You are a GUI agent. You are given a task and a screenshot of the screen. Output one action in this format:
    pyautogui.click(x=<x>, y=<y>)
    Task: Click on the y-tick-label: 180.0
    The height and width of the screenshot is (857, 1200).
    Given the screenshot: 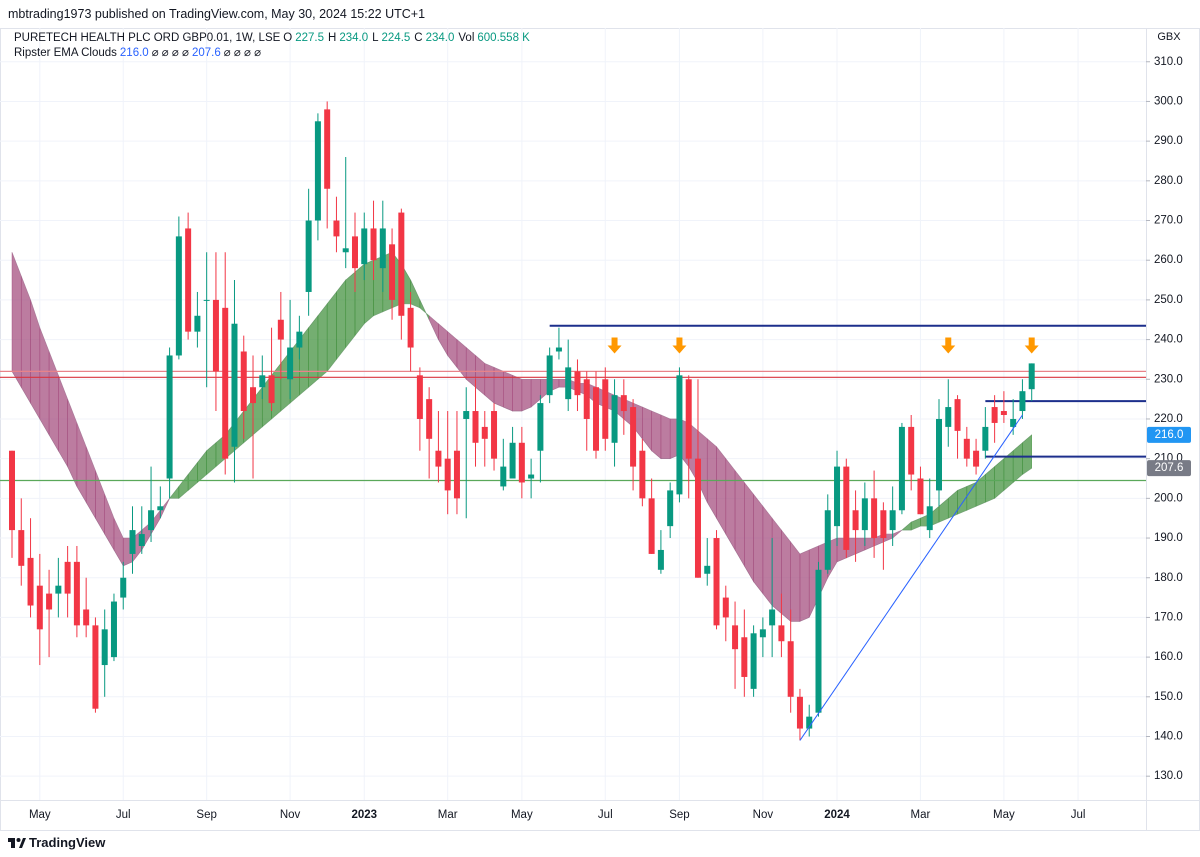 What is the action you would take?
    pyautogui.click(x=1168, y=578)
    